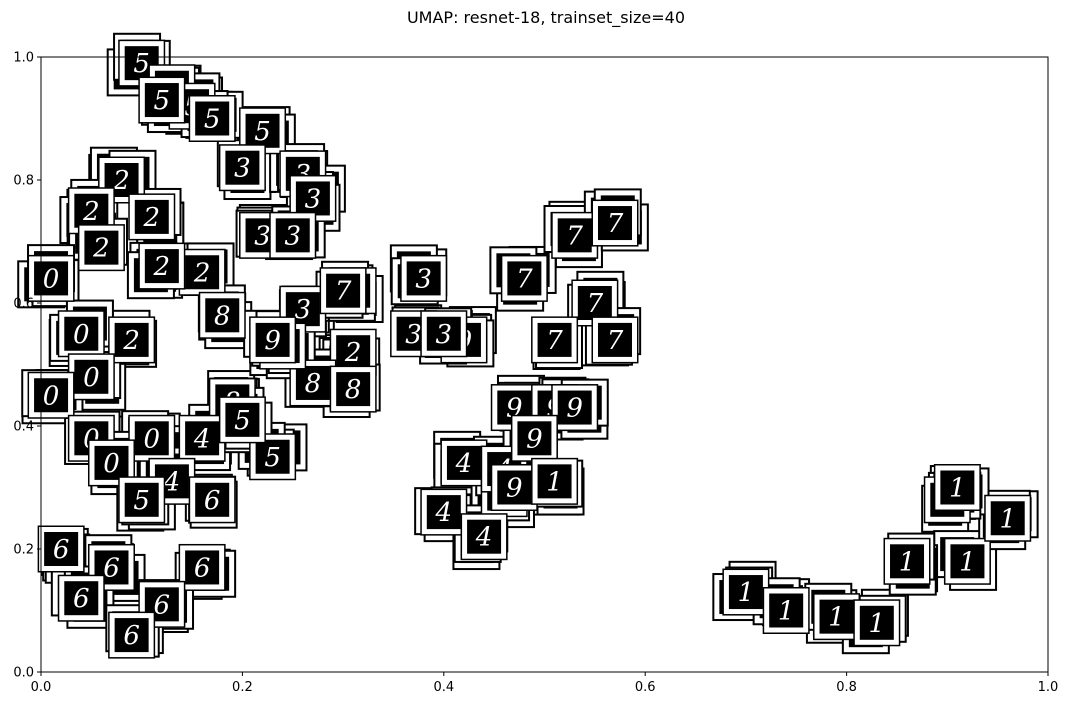  What do you see at coordinates (23, 181) in the screenshot?
I see `y-tick-label: 0.8` at bounding box center [23, 181].